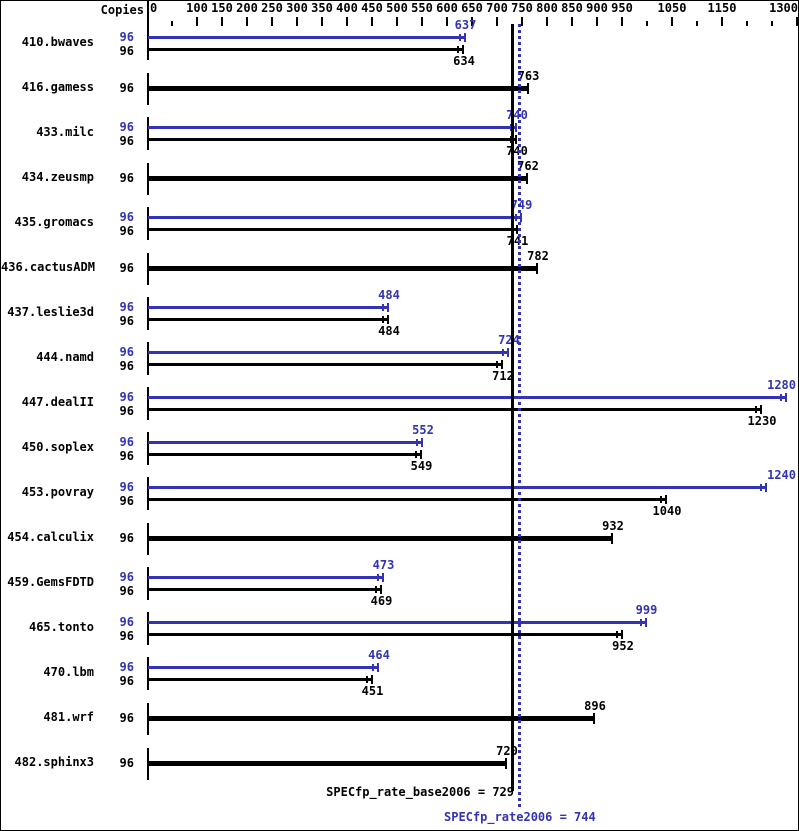  What do you see at coordinates (50, 582) in the screenshot?
I see `benchmark-name-label: 459.GemsFDTD` at bounding box center [50, 582].